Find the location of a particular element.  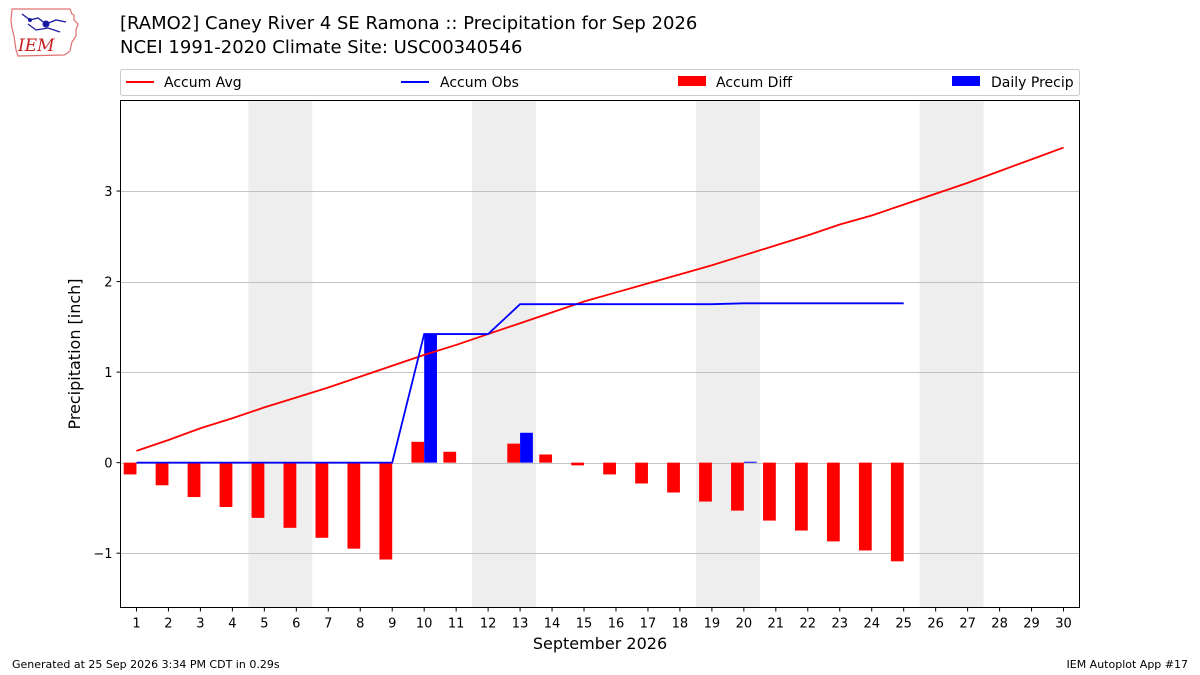

x-tick-label: 19 is located at coordinates (712, 624).